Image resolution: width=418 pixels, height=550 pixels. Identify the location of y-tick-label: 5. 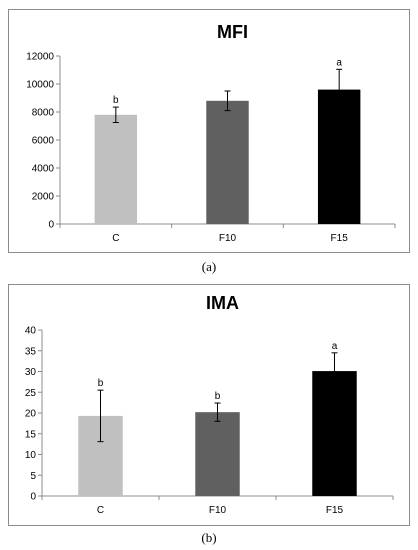
(33, 476).